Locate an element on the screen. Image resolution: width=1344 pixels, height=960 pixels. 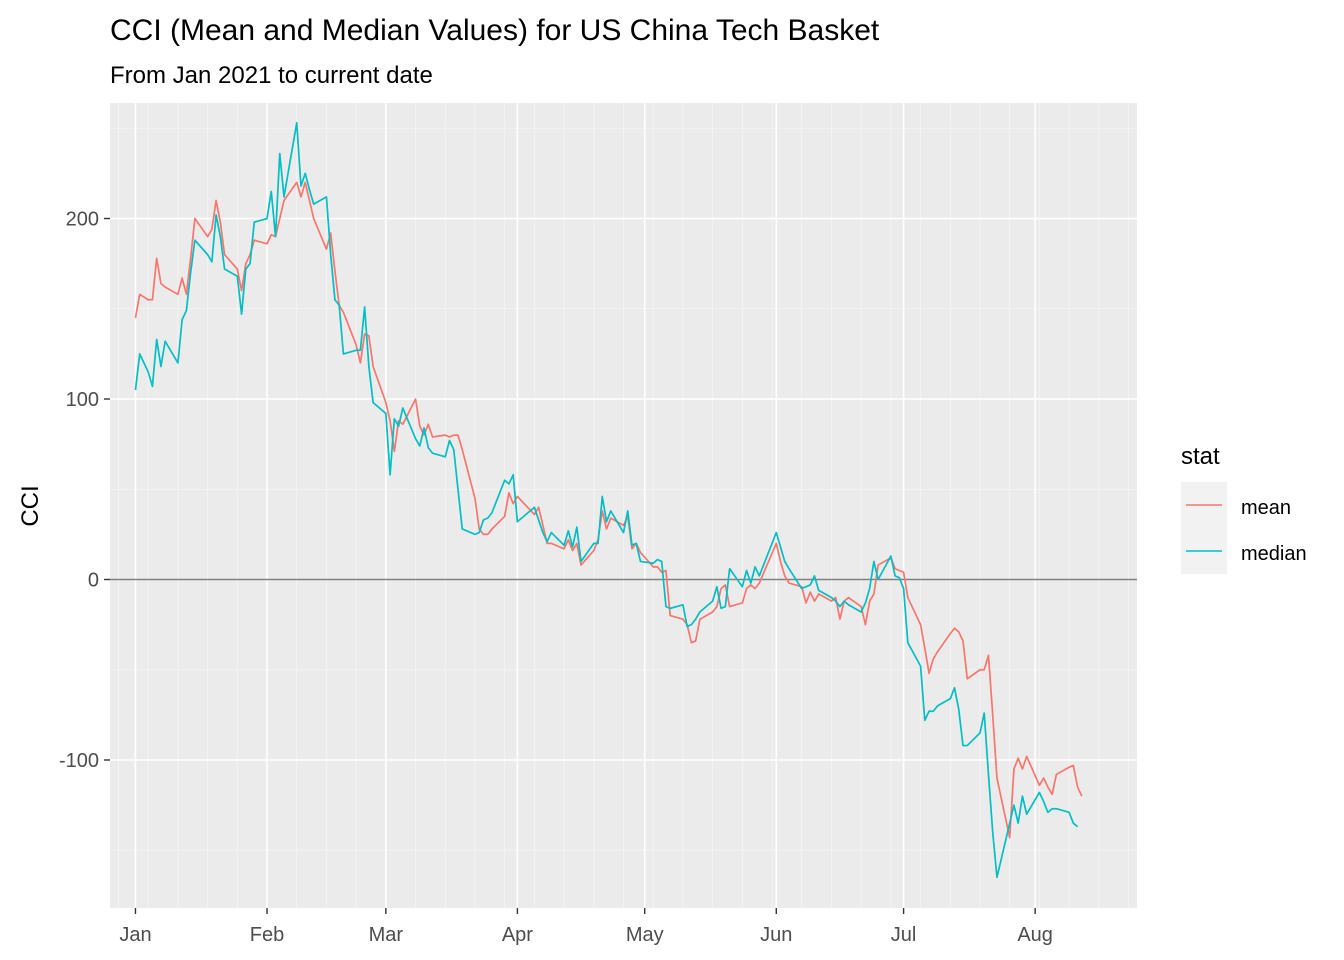
x-tick-label: Apr is located at coordinates (517, 935).